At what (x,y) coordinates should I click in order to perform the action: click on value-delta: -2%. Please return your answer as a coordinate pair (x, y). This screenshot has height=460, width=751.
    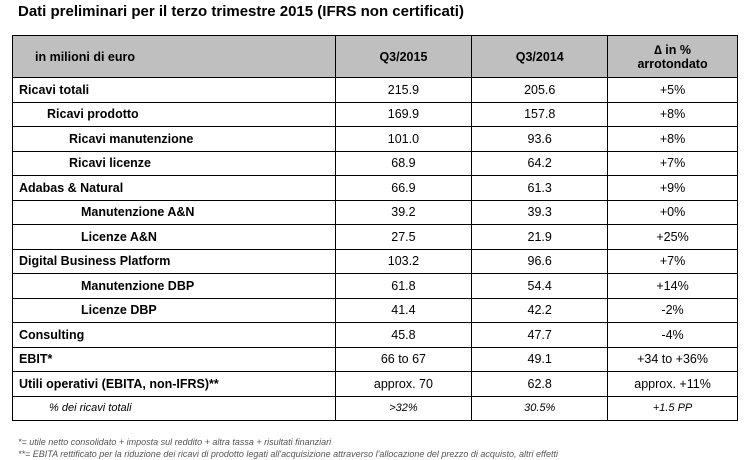
    Looking at the image, I should click on (672, 310).